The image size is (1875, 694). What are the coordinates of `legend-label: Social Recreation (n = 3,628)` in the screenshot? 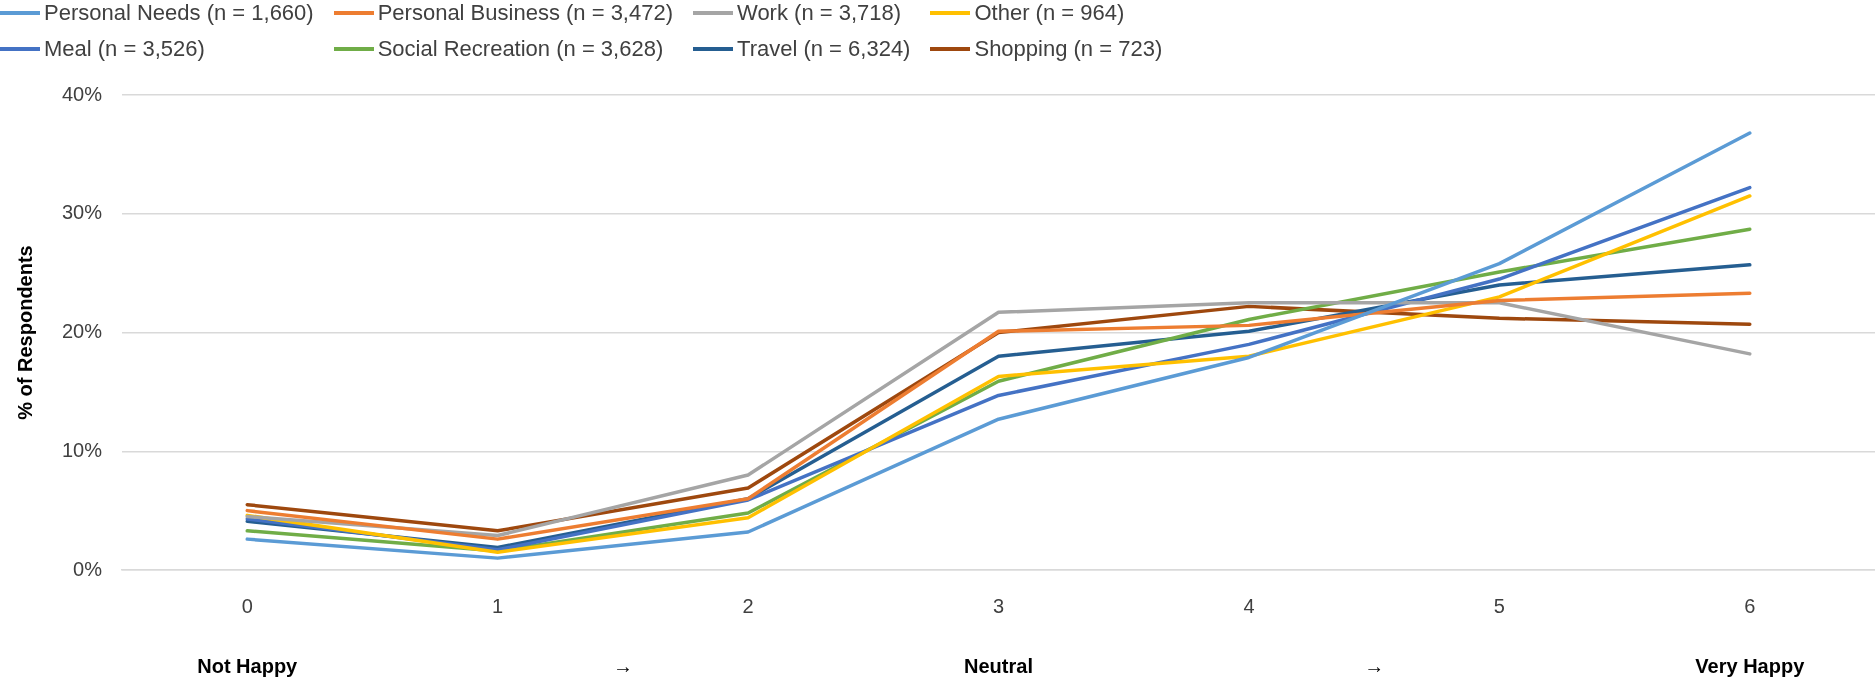 It's located at (520, 49).